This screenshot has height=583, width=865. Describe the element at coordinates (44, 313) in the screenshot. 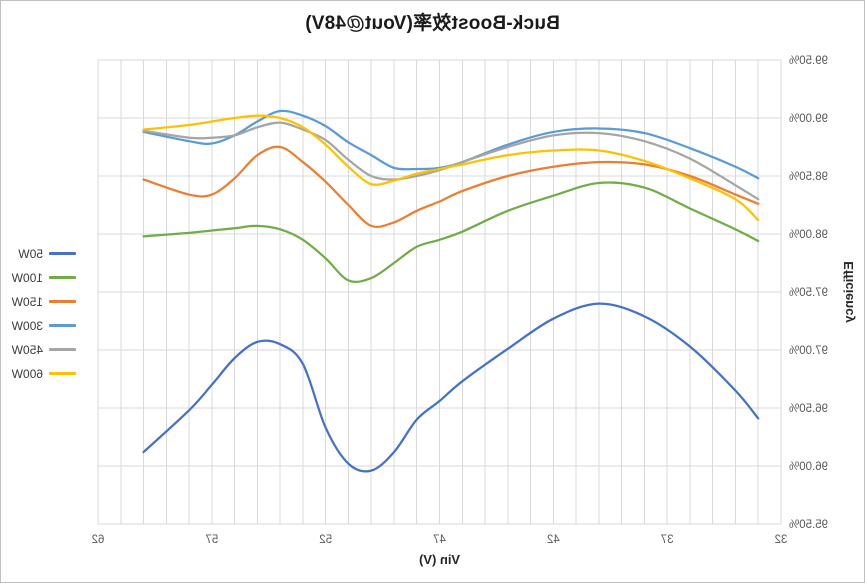

I see `legend: 50W 100W 150W 300W 450W 600W` at that location.